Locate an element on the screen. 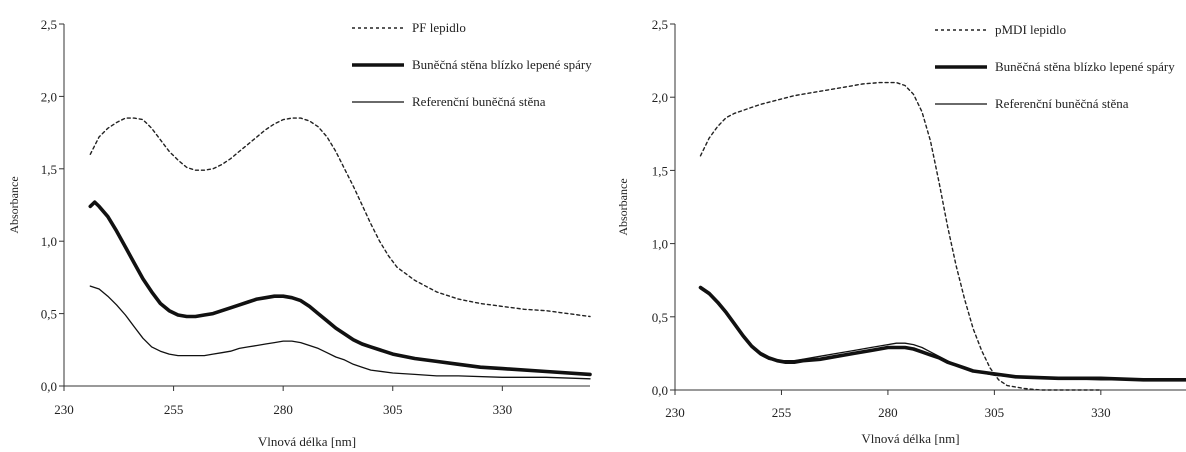 Image resolution: width=1186 pixels, height=452 pixels. series-line-thick is located at coordinates (942, 333).